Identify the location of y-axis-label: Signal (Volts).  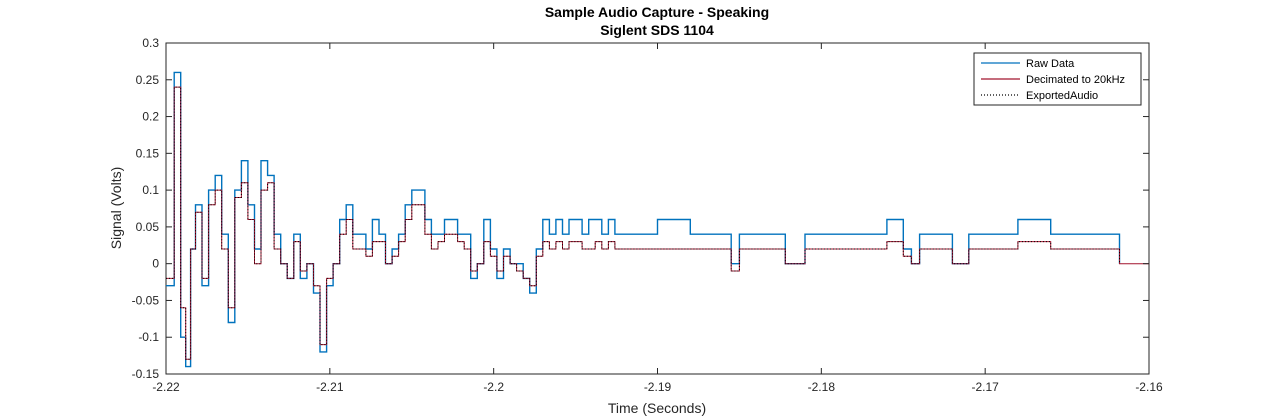
(116, 208).